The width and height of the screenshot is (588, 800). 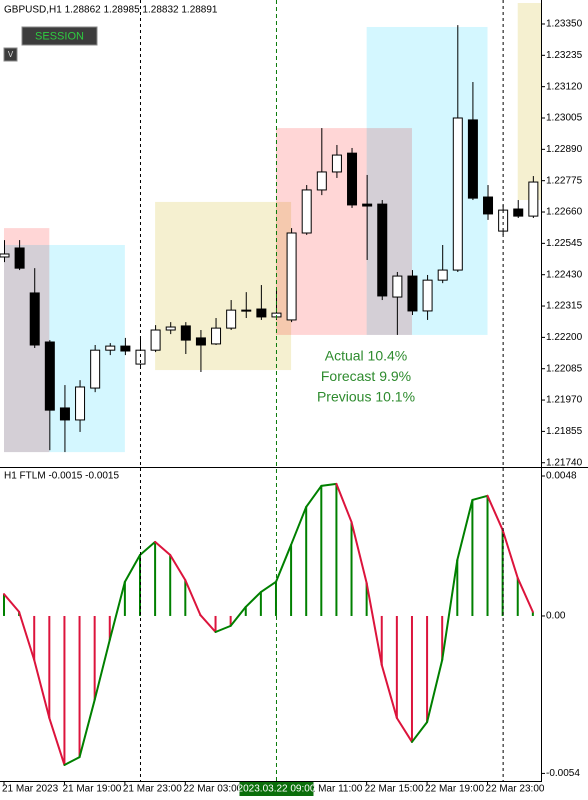 I want to click on y-tick-label: 0.00, so click(x=556, y=616).